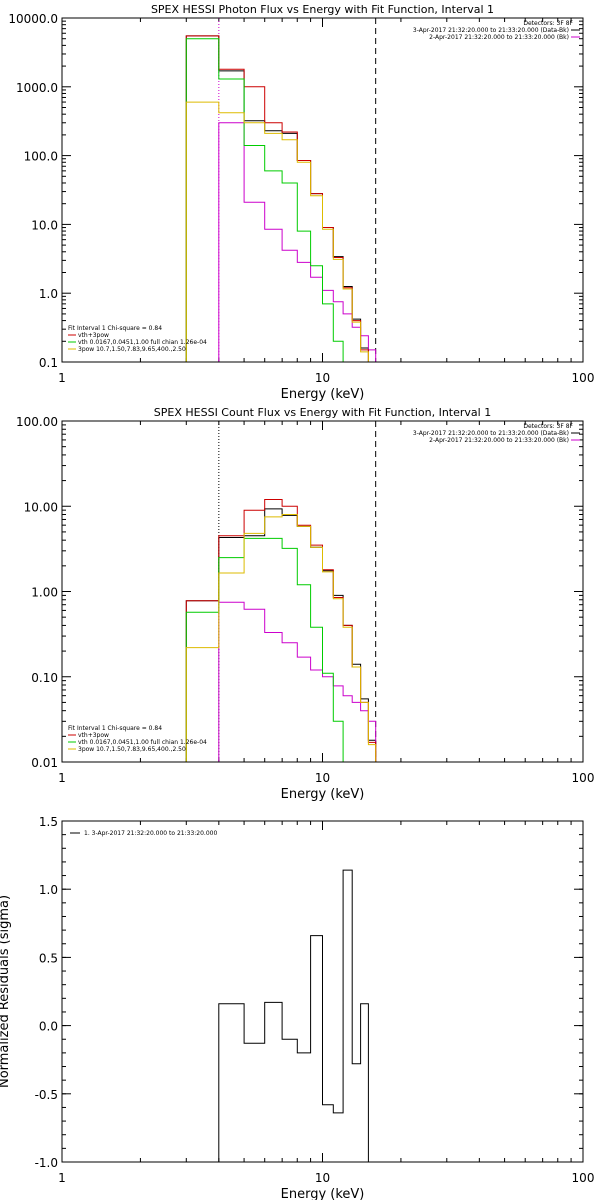  I want to click on y-tick-label: 0.1, so click(48, 363).